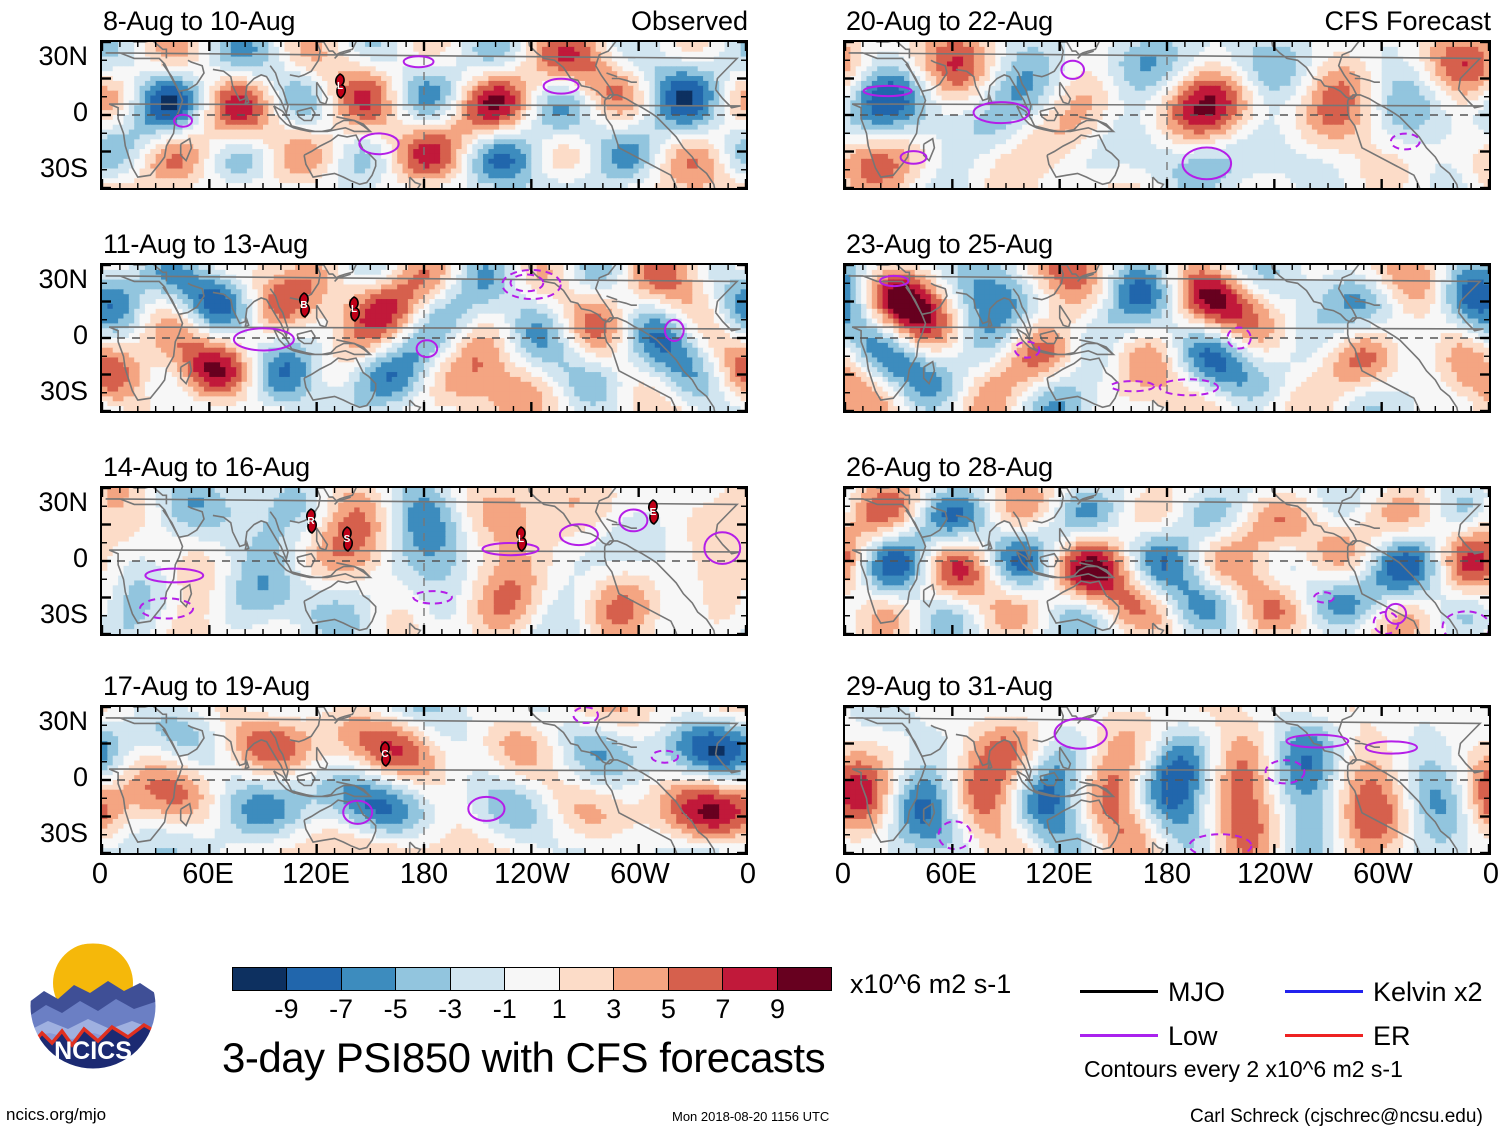  I want to click on panel-obs-2-title: 11-Aug to 13-Aug, so click(205, 244).